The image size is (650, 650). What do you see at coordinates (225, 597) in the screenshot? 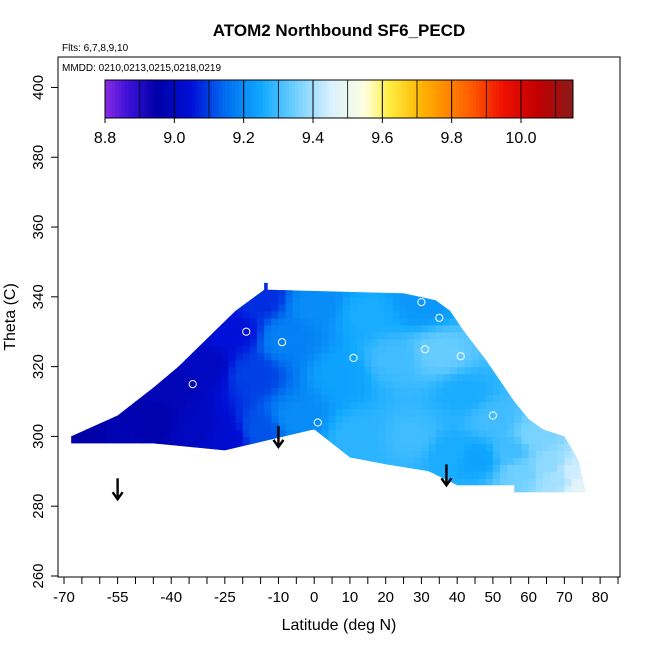
I see `x-tick-label: -25` at bounding box center [225, 597].